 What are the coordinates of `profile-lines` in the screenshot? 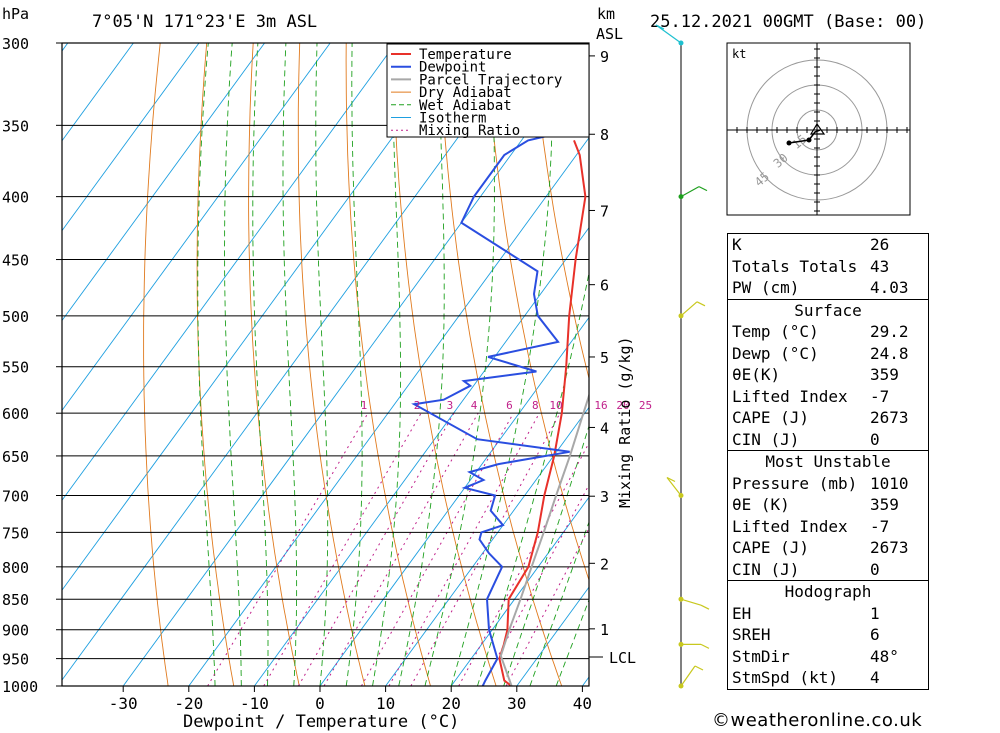 It's located at (500, 405).